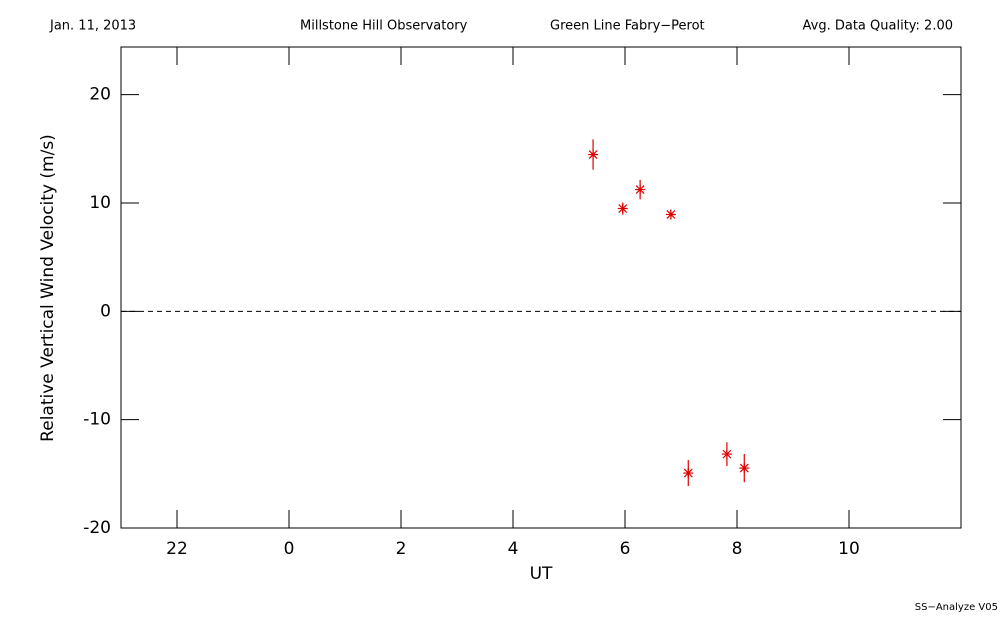 Image resolution: width=1000 pixels, height=625 pixels. Describe the element at coordinates (627, 26) in the screenshot. I see `instrument: Green Line Fabry−Perot` at that location.